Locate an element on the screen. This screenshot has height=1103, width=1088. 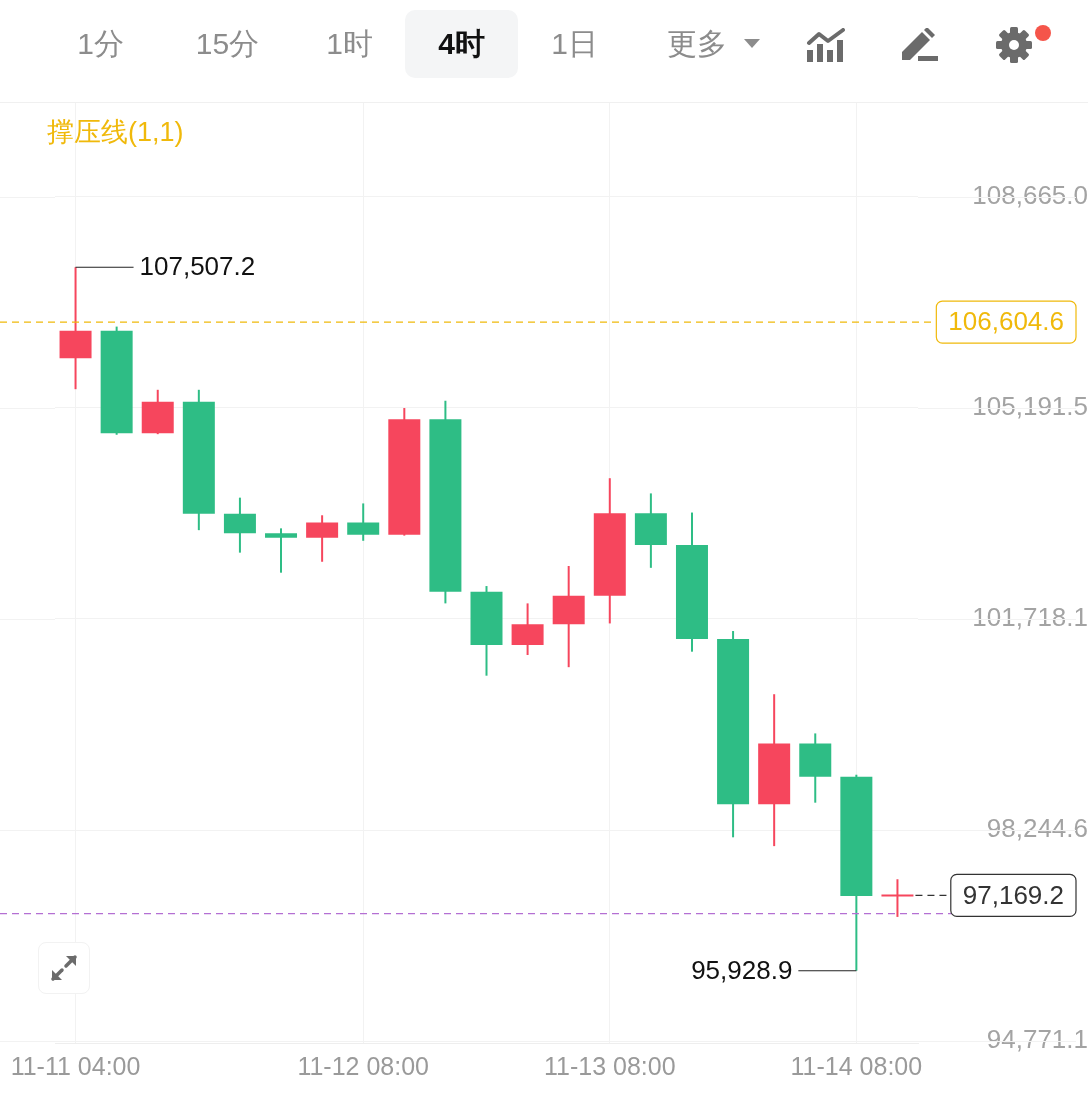
y-tick-label: 105,191.5 is located at coordinates (1030, 406).